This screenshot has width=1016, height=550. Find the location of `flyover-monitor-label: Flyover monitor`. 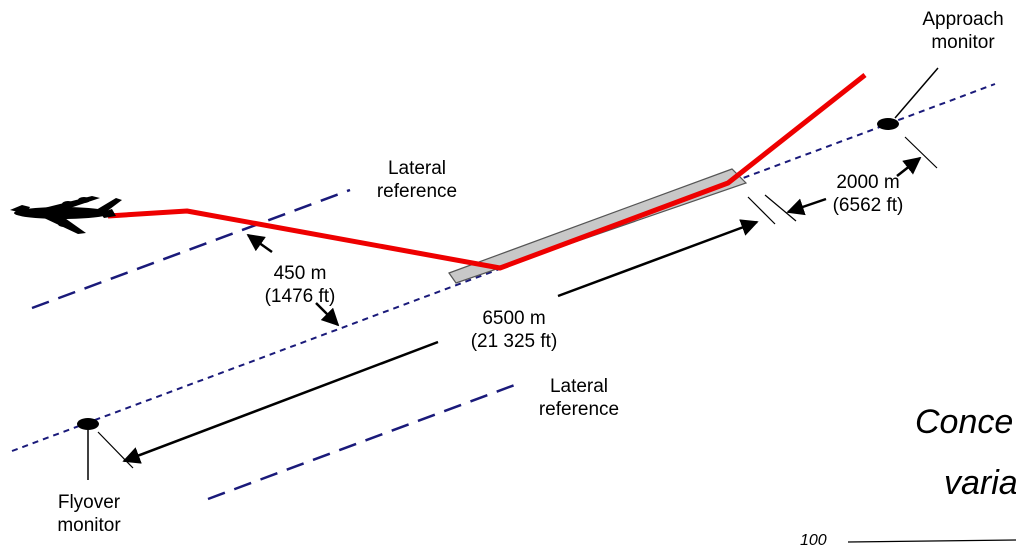

flyover-monitor-label: Flyover monitor is located at coordinates (89, 514).